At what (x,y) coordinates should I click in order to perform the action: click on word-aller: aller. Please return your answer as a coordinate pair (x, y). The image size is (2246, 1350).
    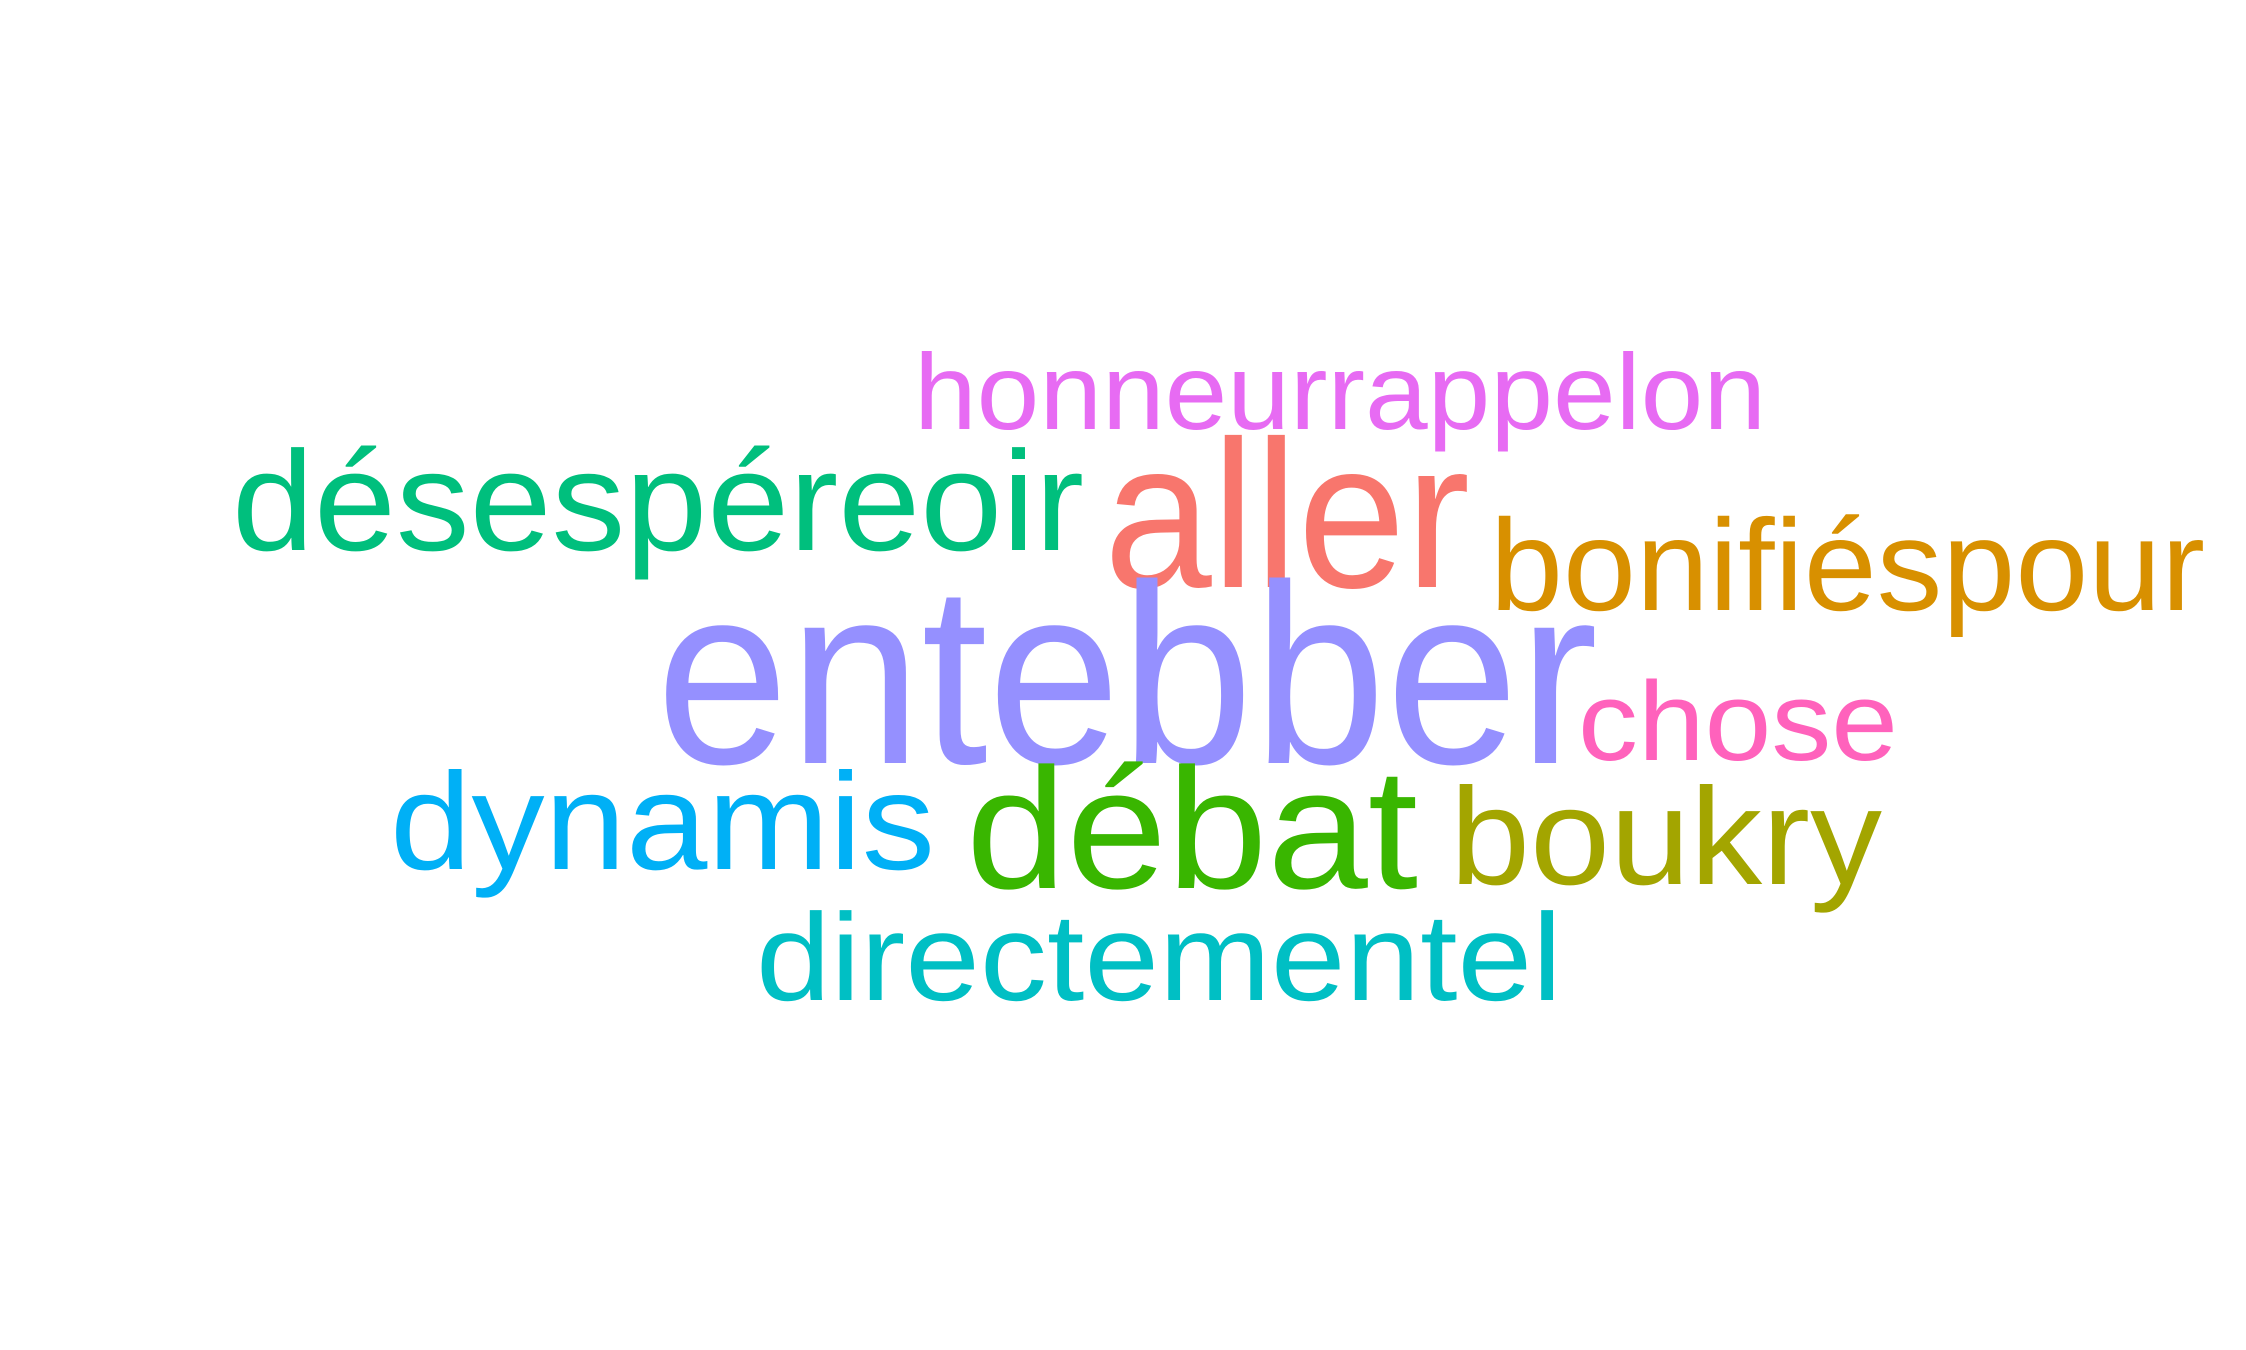
    Looking at the image, I should click on (1287, 514).